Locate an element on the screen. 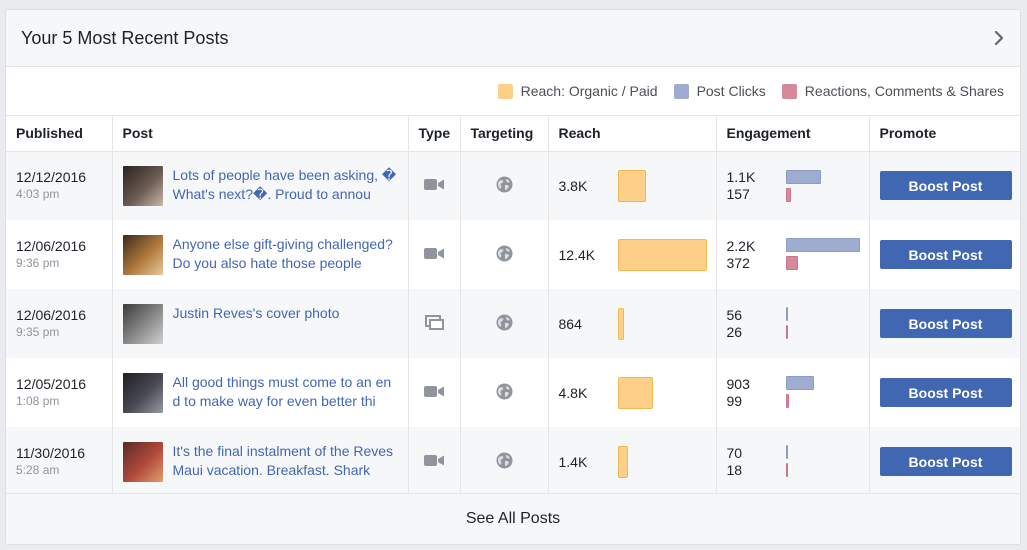 This screenshot has width=1027, height=550. legend-item-reactions: Reactions, Comments & Shares is located at coordinates (892, 91).